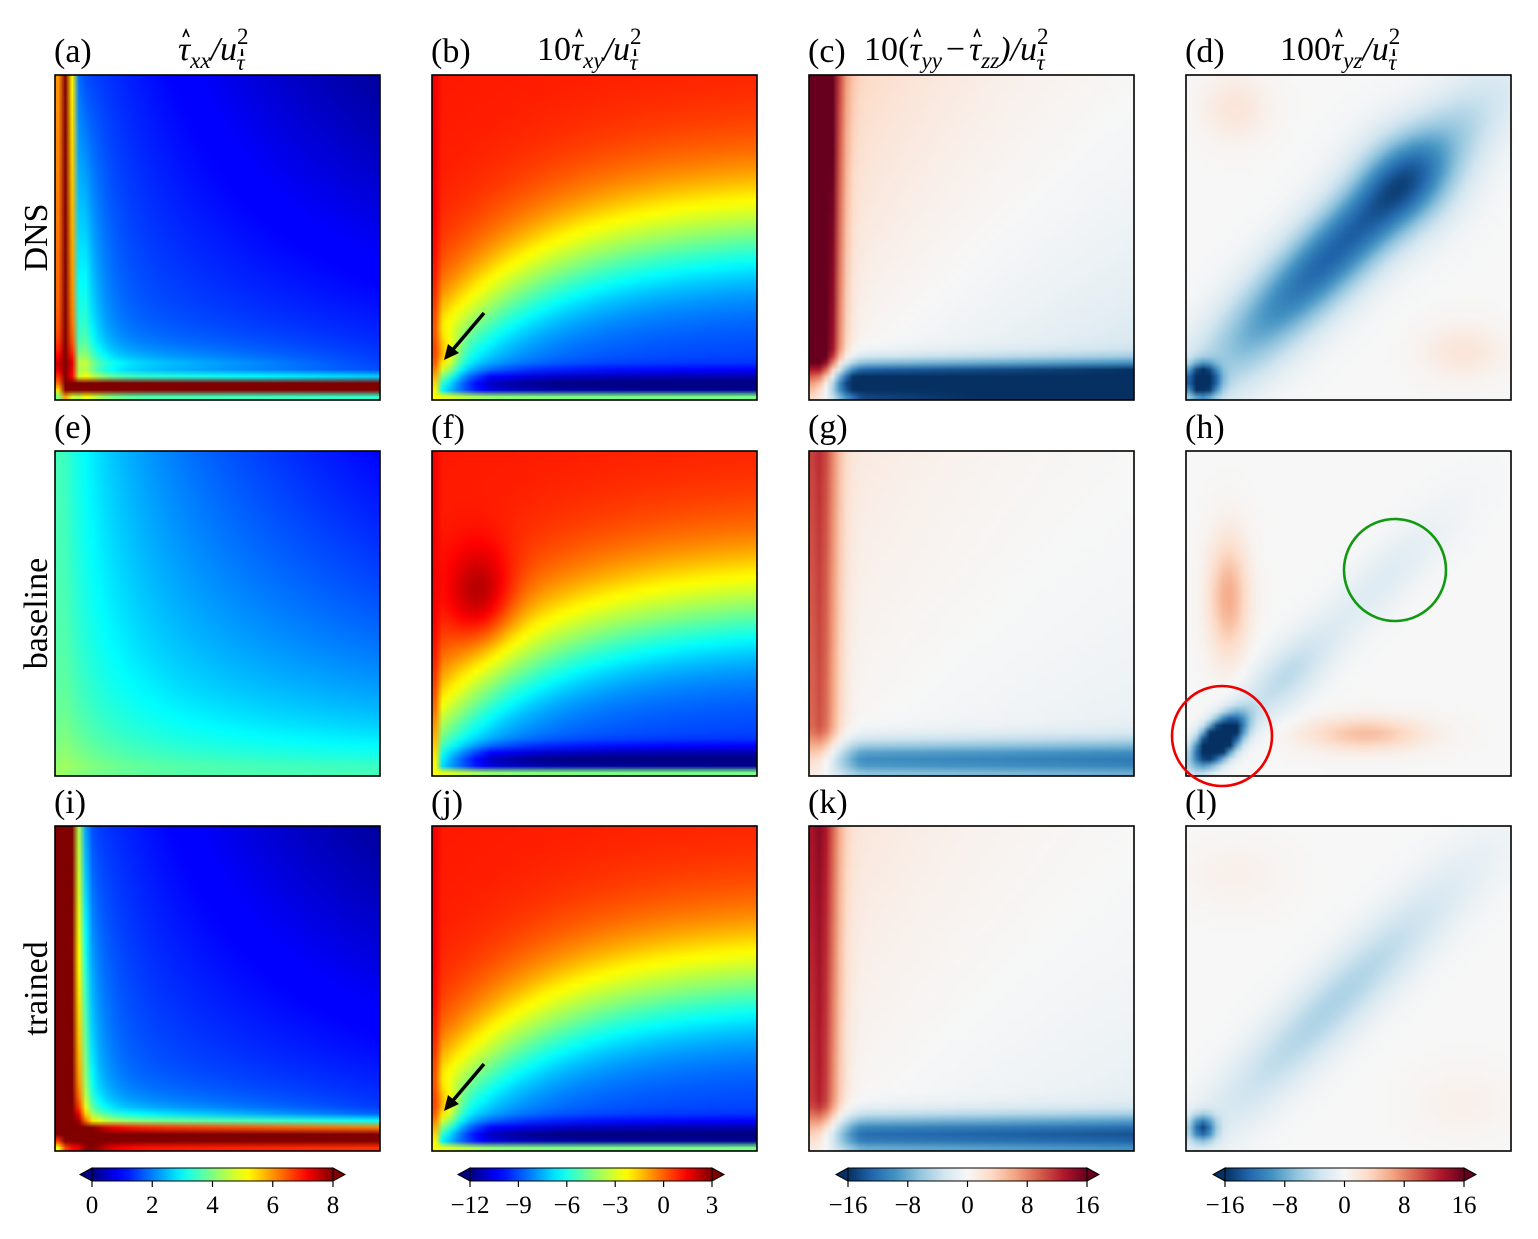 The width and height of the screenshot is (1538, 1239). What do you see at coordinates (448, 427) in the screenshot?
I see `panel-label: (f)` at bounding box center [448, 427].